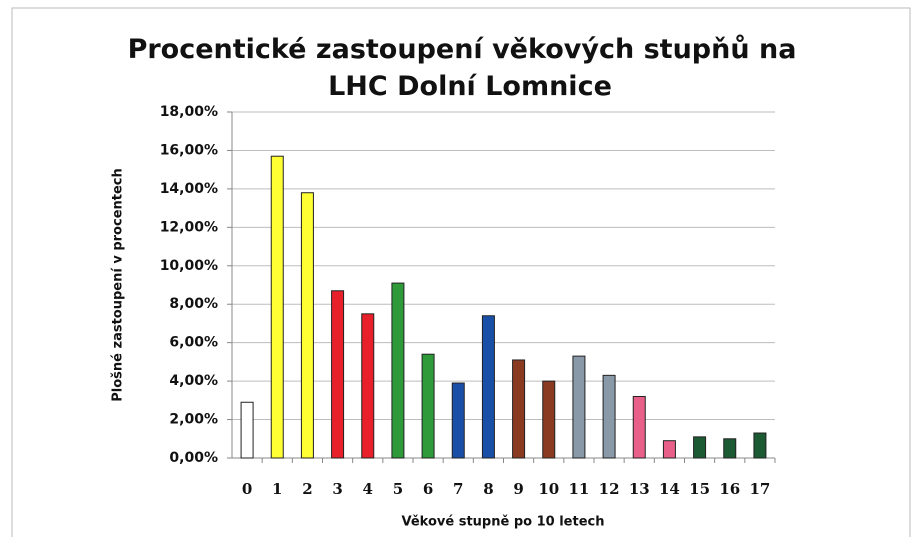 This screenshot has width=924, height=537. I want to click on y-tick-label: 12,00%, so click(189, 227).